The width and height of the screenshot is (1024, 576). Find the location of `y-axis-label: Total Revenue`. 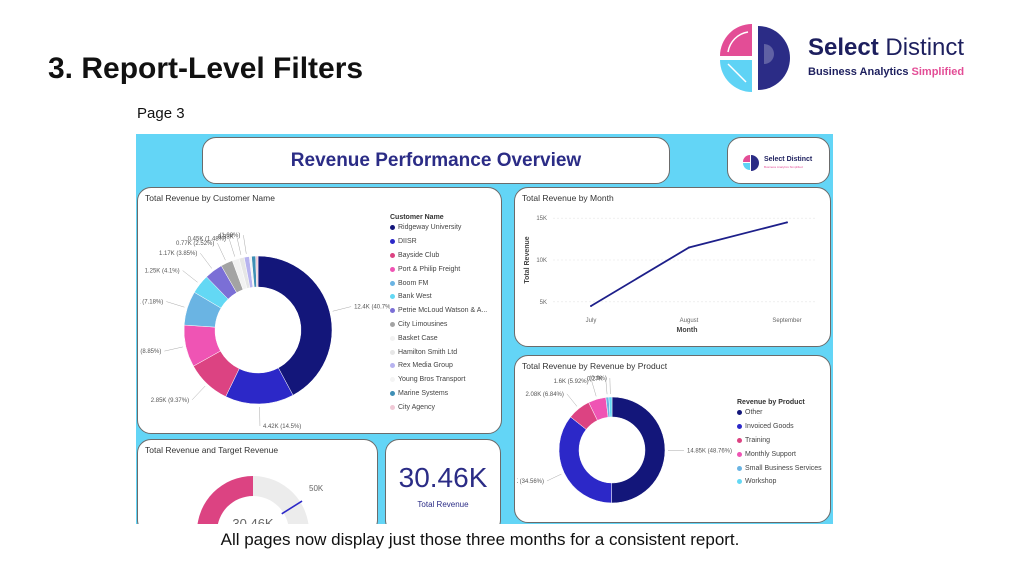

y-axis-label: Total Revenue is located at coordinates (527, 259).